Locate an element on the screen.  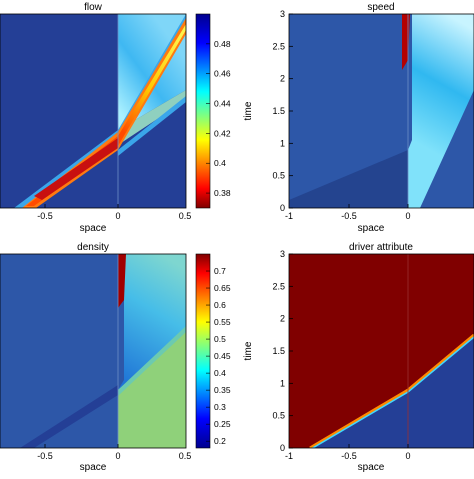
flow-colorbar-label: 0.38 is located at coordinates (222, 193).